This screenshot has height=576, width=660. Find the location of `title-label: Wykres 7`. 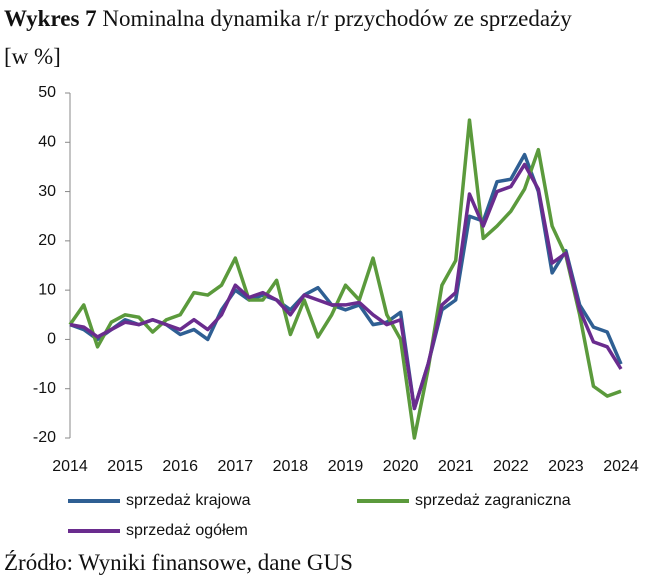

title-label: Wykres 7 is located at coordinates (50, 18).